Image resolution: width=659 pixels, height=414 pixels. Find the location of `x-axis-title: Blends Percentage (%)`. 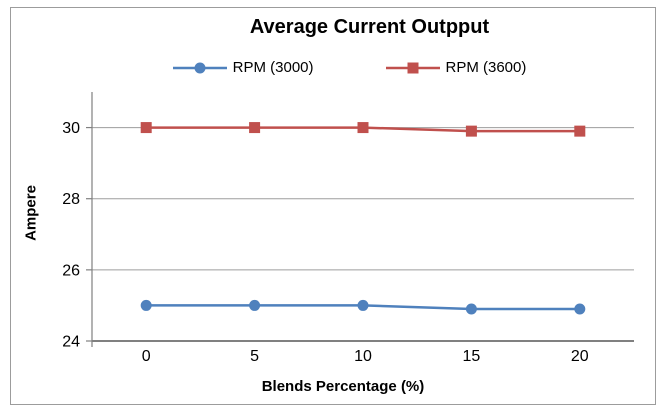

x-axis-title: Blends Percentage (%) is located at coordinates (343, 386).